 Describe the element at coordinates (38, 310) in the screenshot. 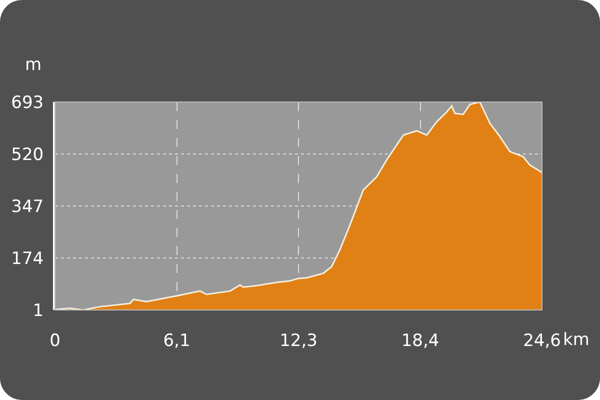

I see `y-tick-label: 1` at that location.